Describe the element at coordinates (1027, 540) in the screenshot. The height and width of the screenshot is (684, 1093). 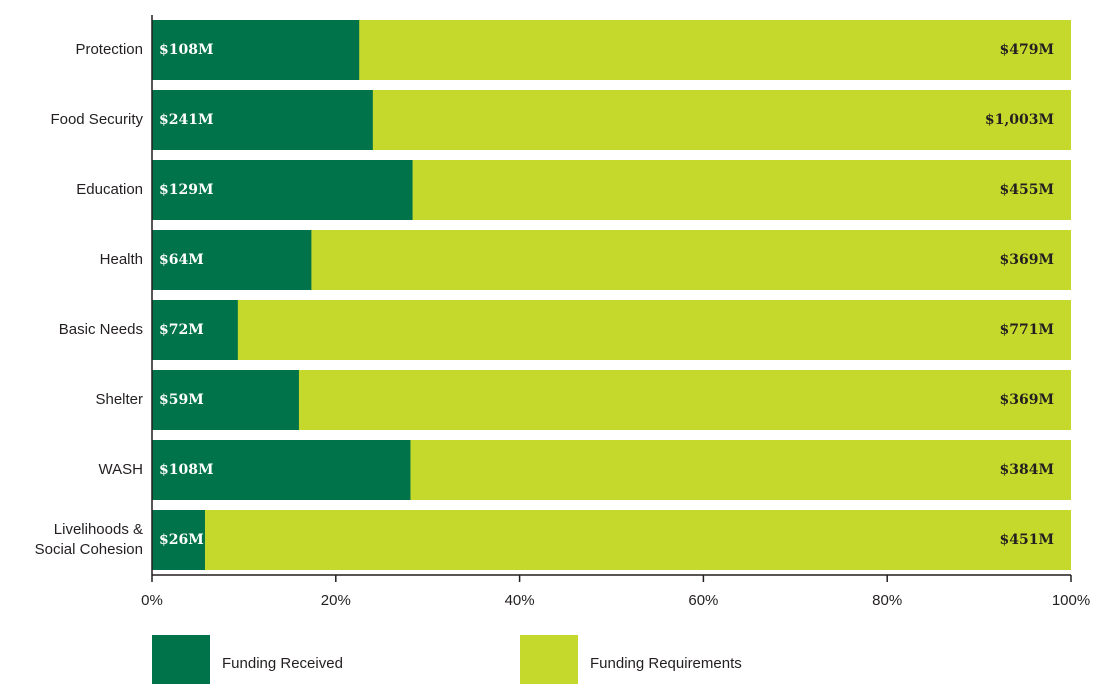
I see `value-label: $451M` at that location.